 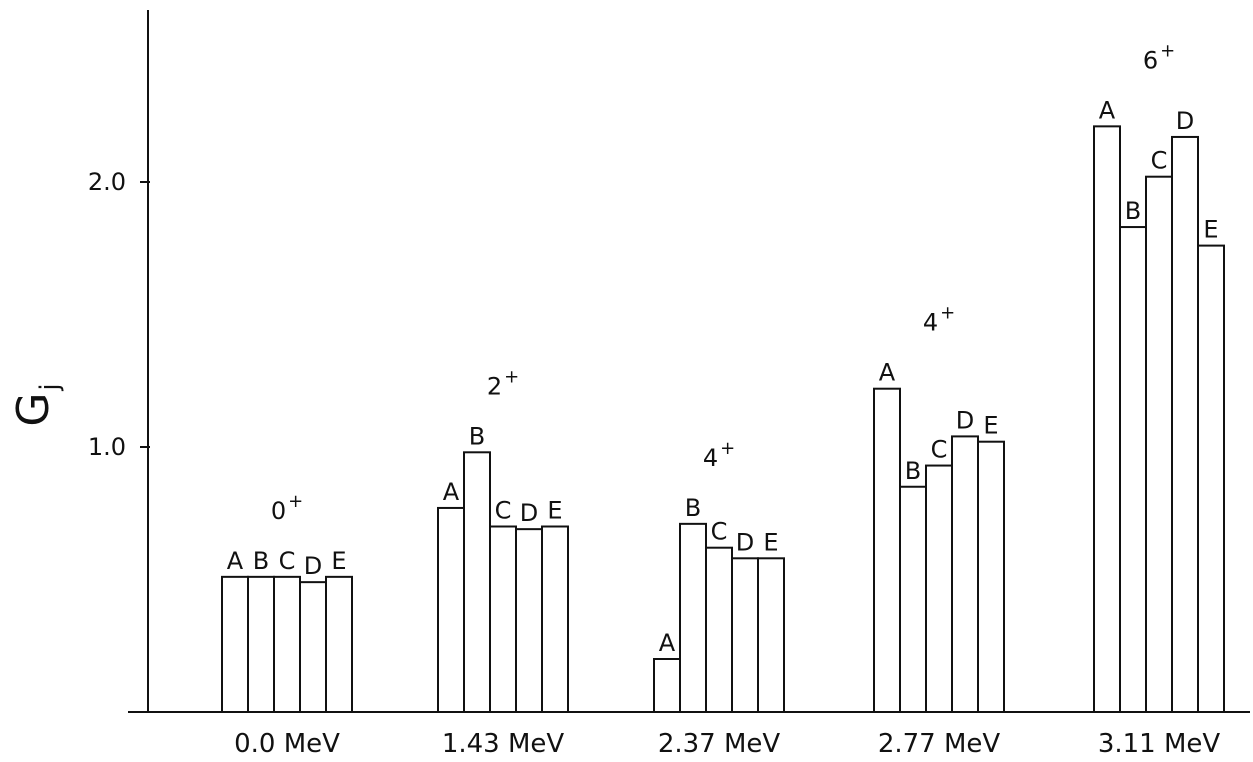 I want to click on spin-label: 6 +, so click(x=1159, y=57).